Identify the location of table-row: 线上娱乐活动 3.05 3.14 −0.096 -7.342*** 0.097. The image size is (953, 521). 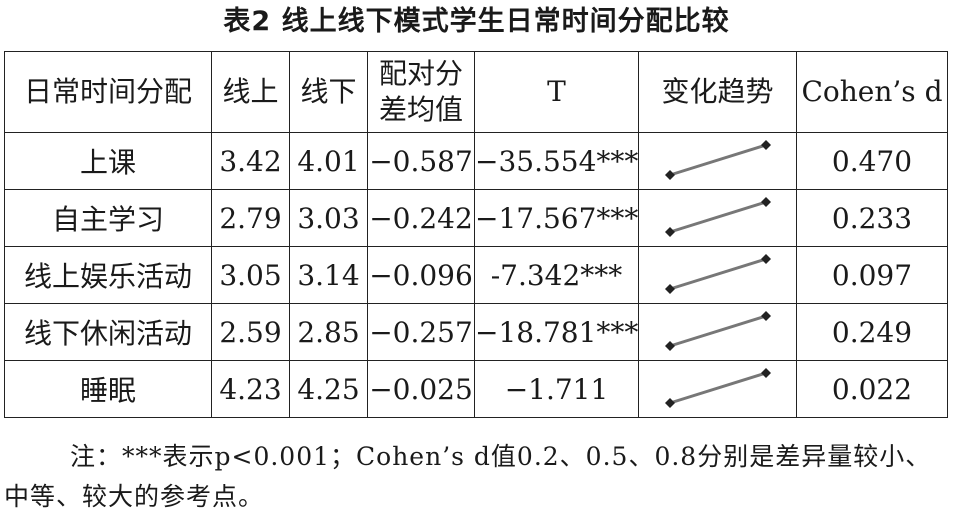
(476, 275).